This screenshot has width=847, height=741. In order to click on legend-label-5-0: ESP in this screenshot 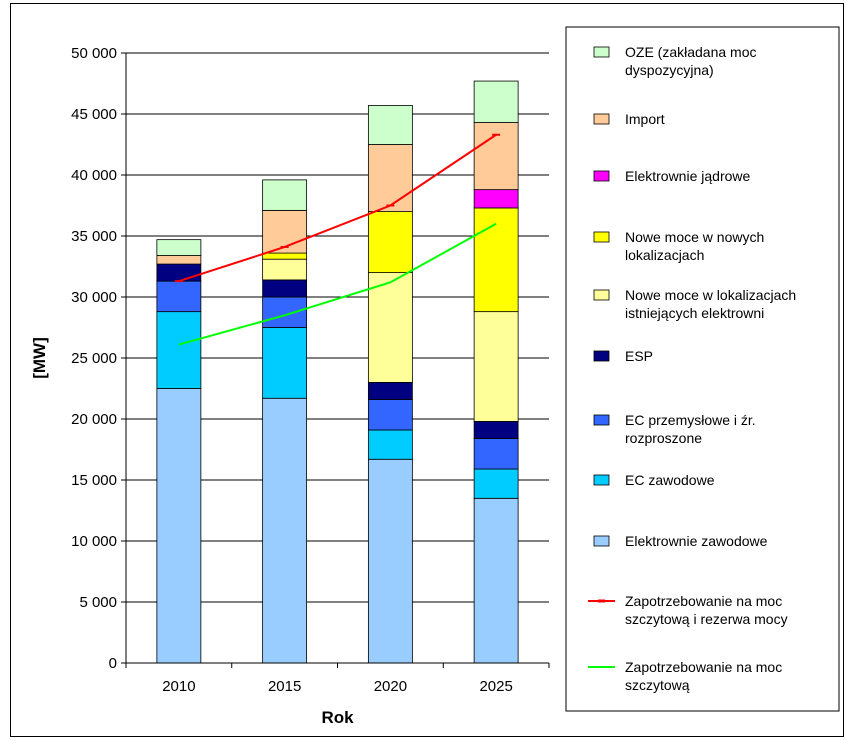, I will do `click(639, 356)`.